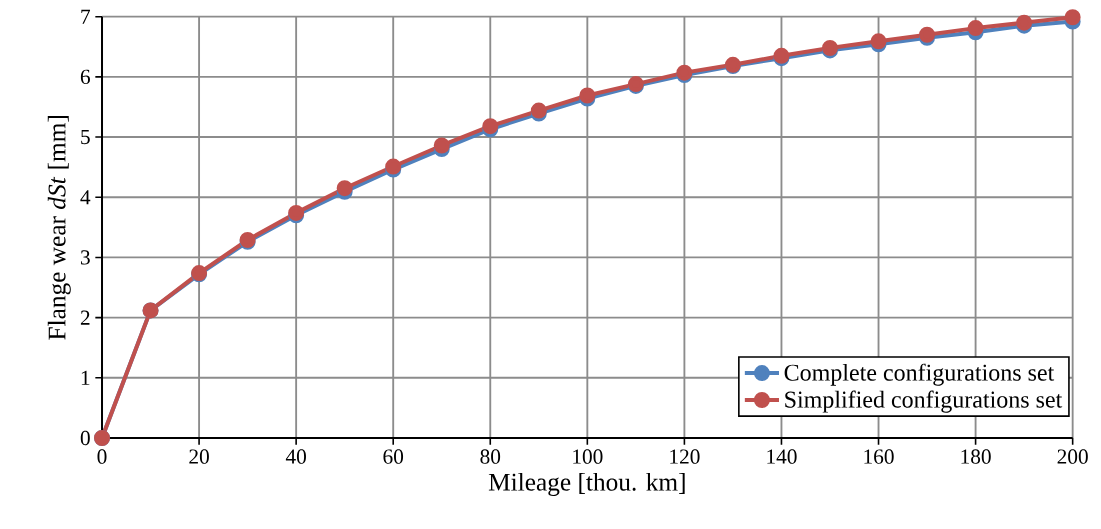 The width and height of the screenshot is (1101, 529). I want to click on x-tick-label: 20, so click(199, 456).